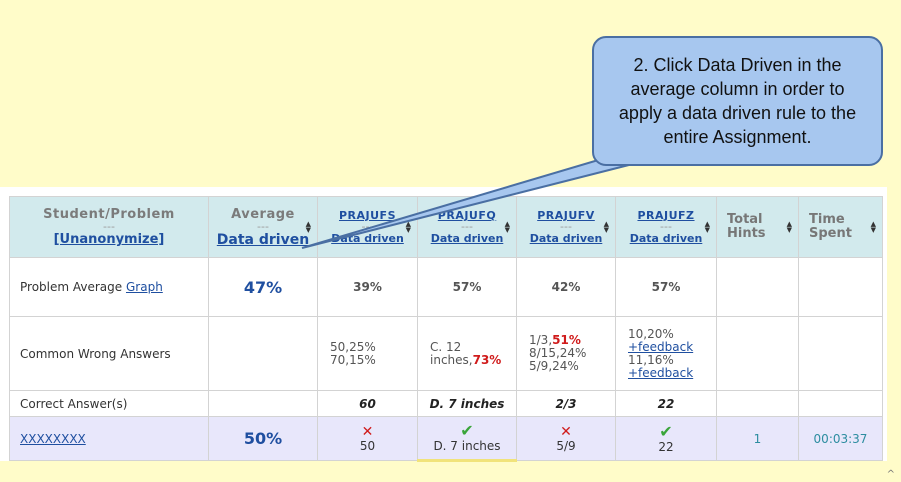 This screenshot has height=482, width=901. I want to click on overall-average-value: 47%, so click(263, 287).